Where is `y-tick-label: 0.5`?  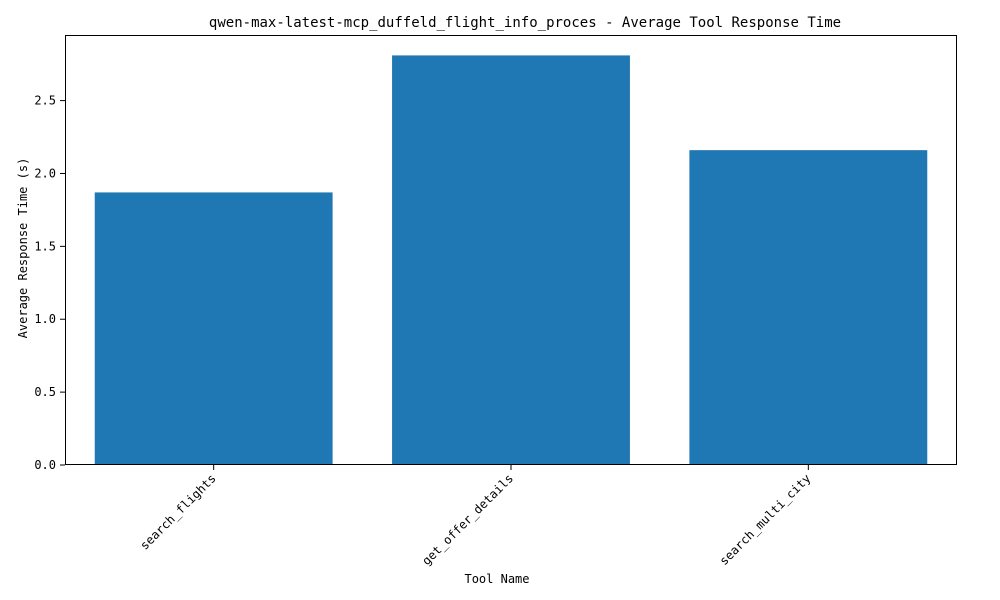 y-tick-label: 0.5 is located at coordinates (45, 392).